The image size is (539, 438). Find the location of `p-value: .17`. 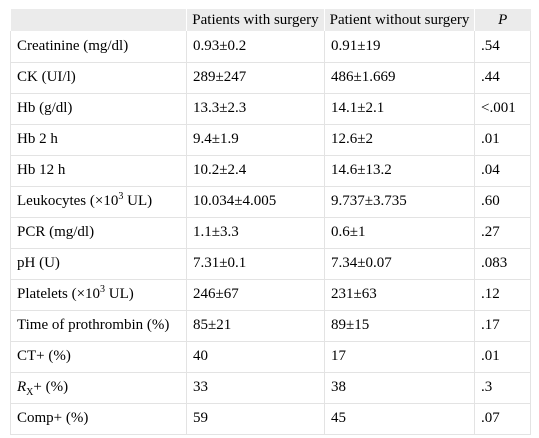

p-value: .17 is located at coordinates (502, 325).